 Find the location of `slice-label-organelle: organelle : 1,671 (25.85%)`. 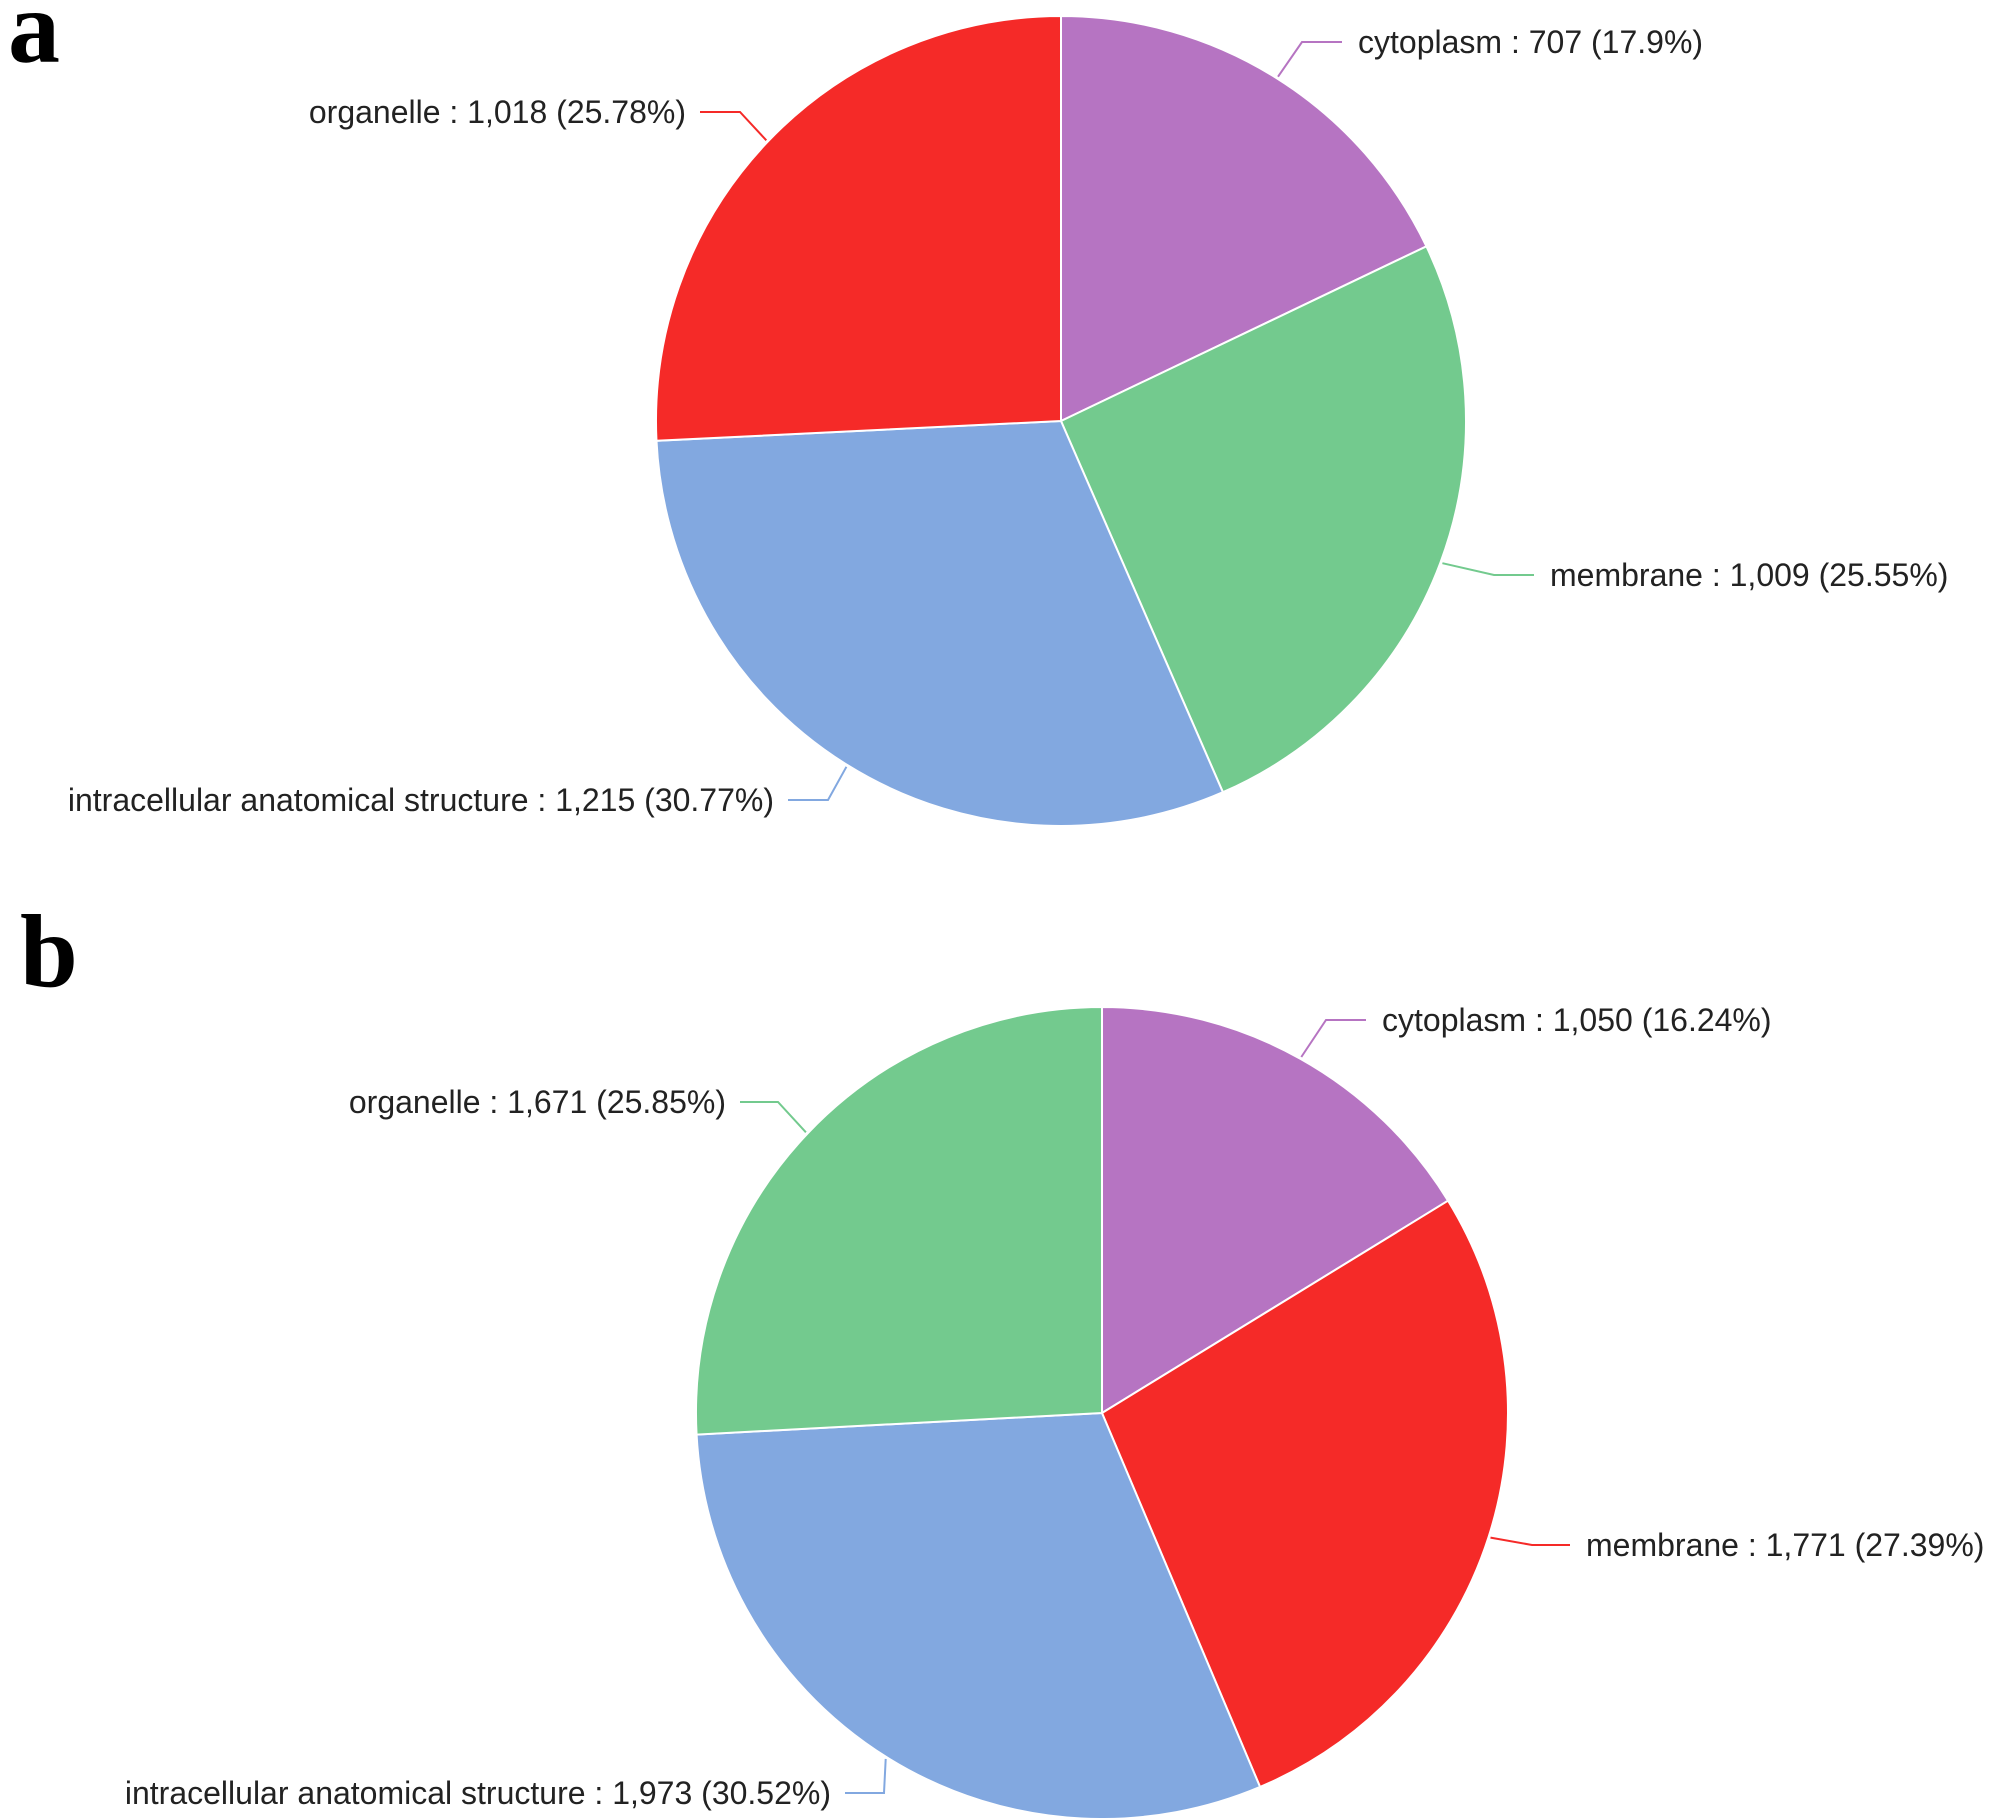

slice-label-organelle: organelle : 1,671 (25.85%) is located at coordinates (537, 1102).